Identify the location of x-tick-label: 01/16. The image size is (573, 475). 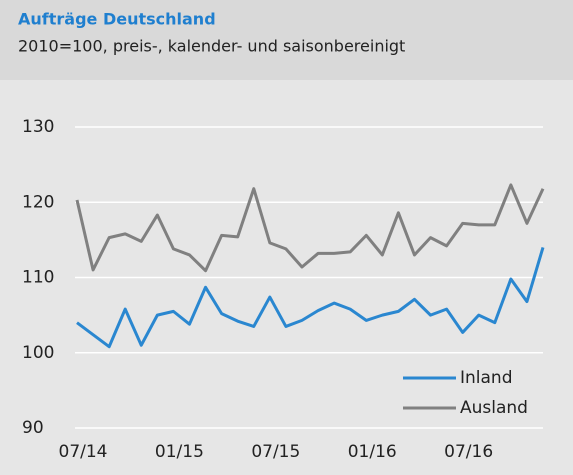
(372, 452).